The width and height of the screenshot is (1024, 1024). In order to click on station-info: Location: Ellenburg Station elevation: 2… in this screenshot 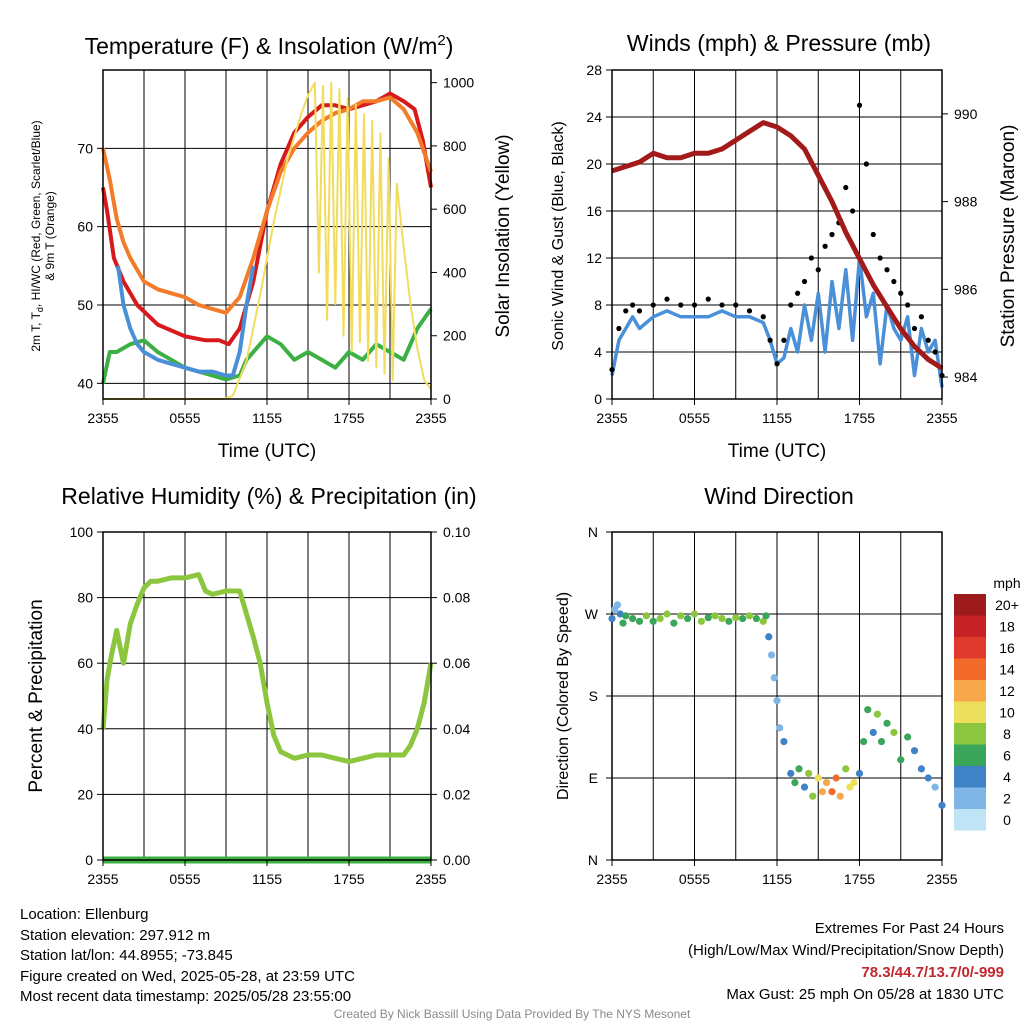, I will do `click(187, 956)`.